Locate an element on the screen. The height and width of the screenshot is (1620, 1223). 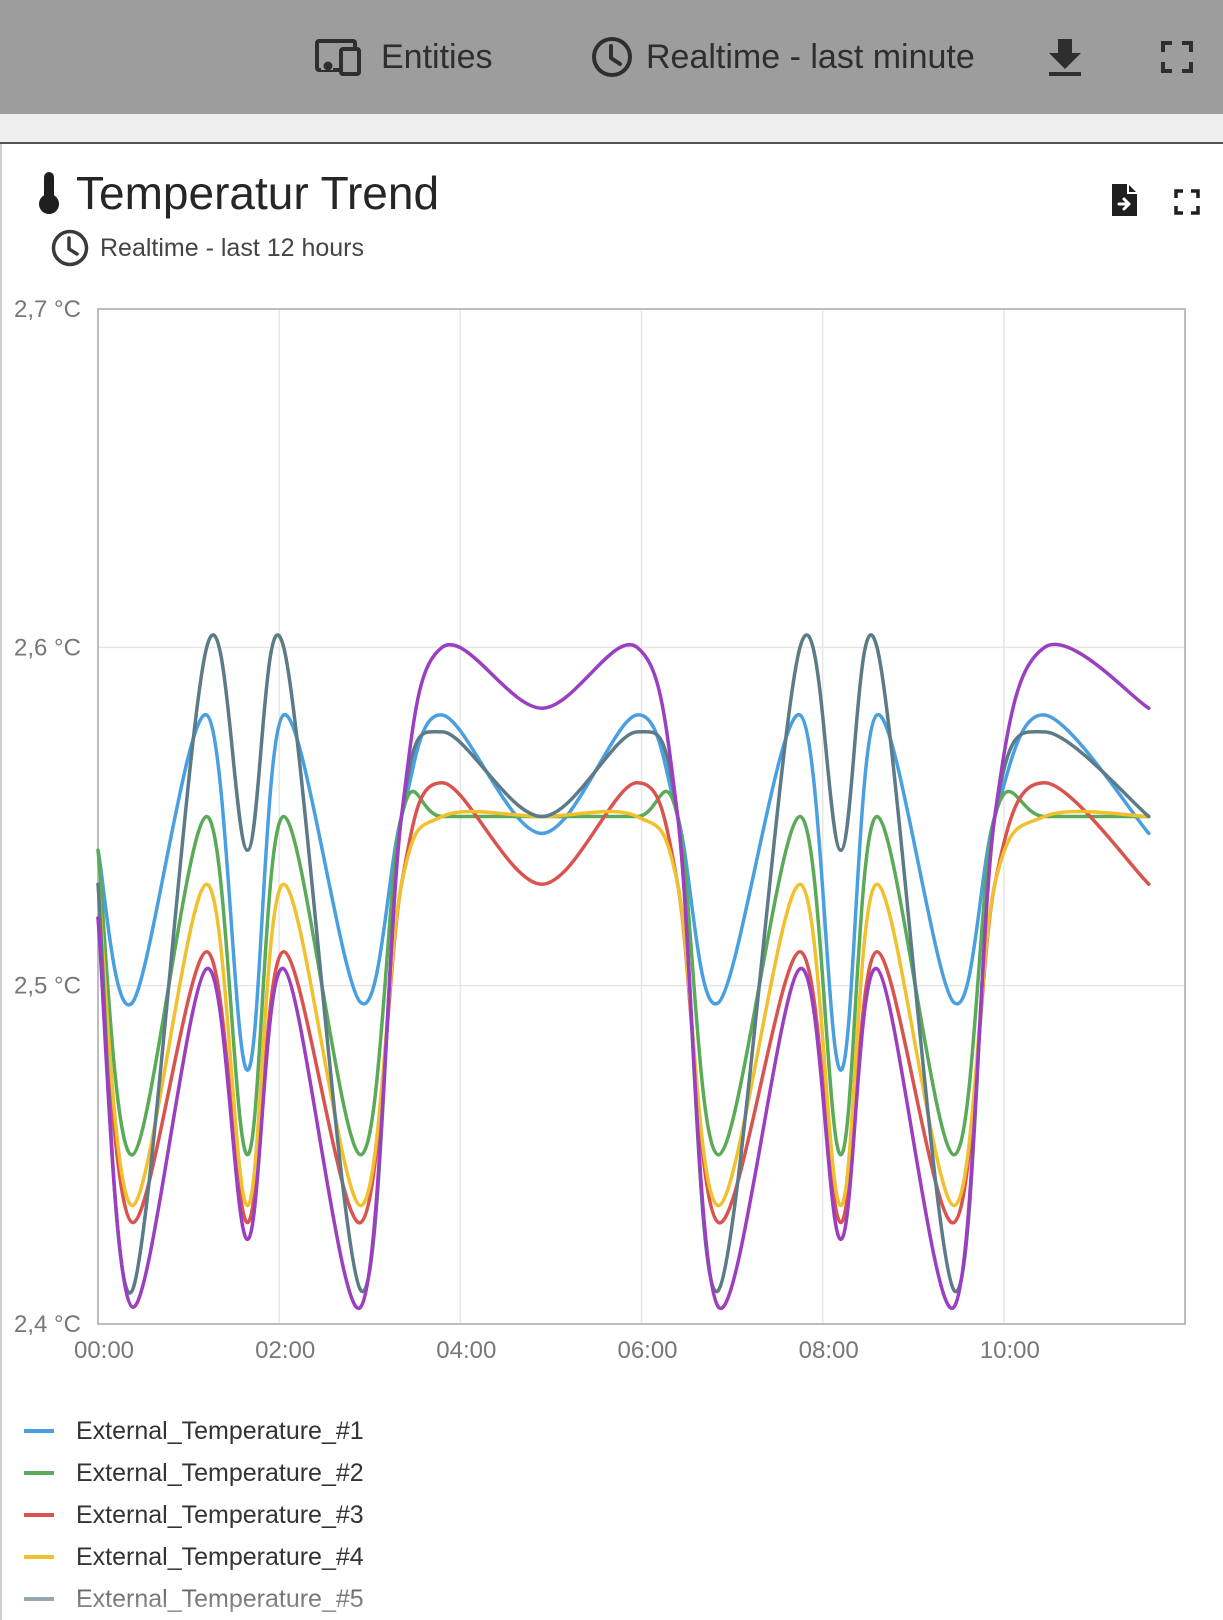
legend-label: External_Temperature_#2 is located at coordinates (220, 1472).